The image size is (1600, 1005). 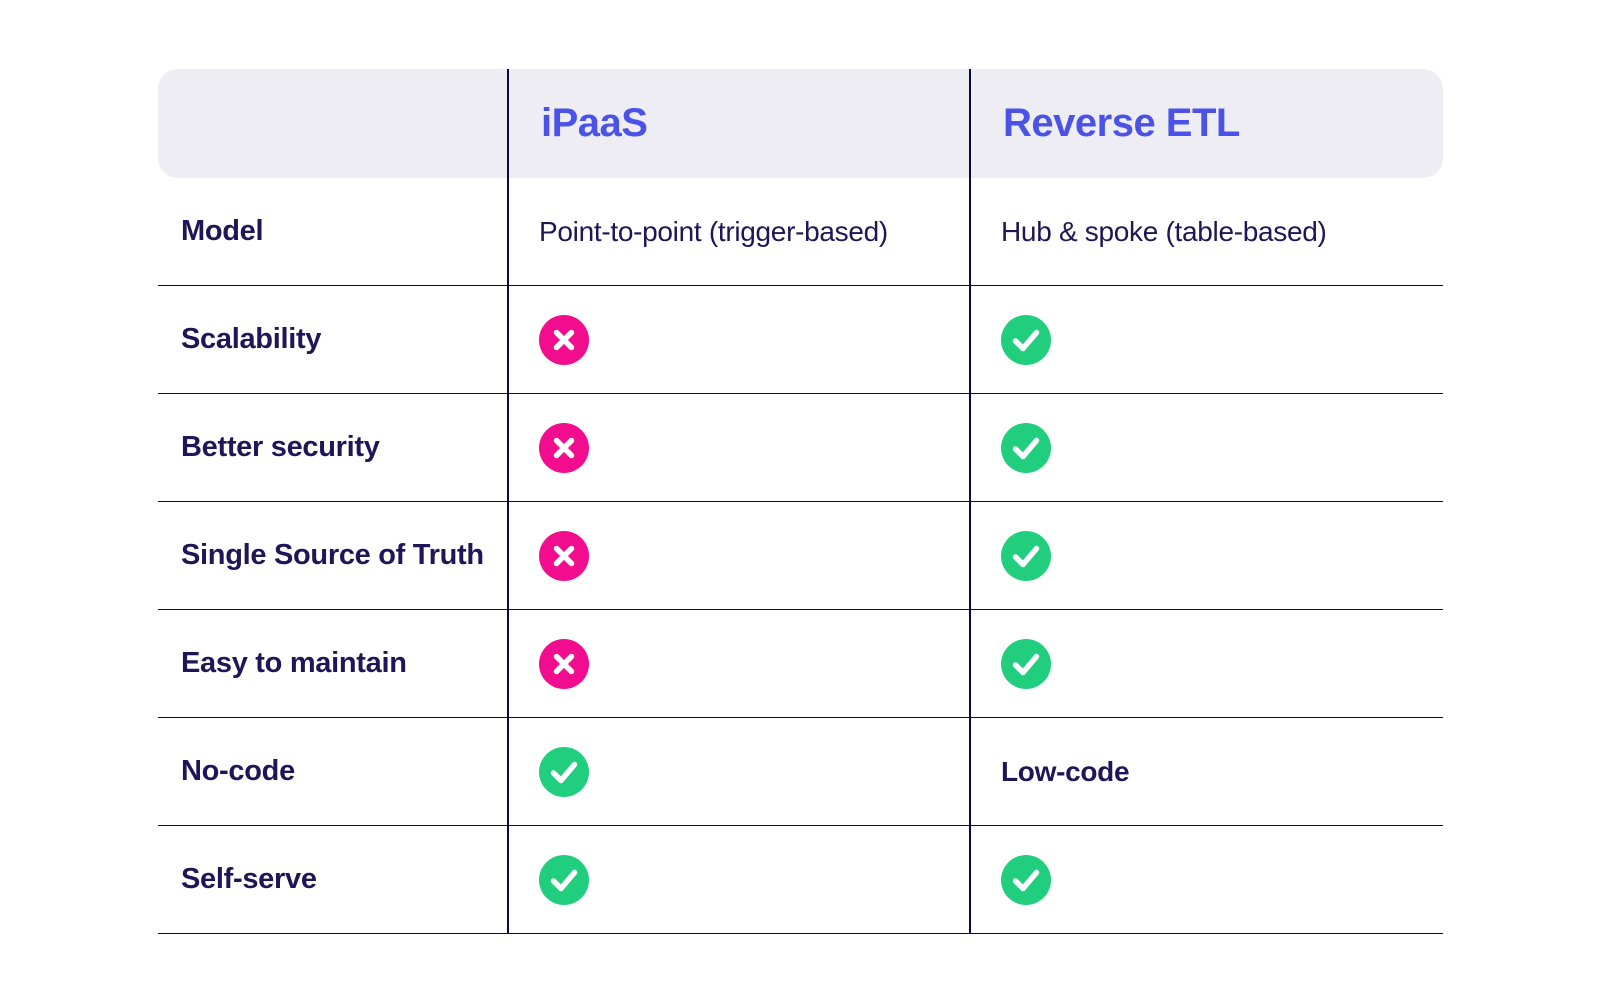 What do you see at coordinates (1164, 231) in the screenshot?
I see `cell-text: Hub & spoke (table-based)` at bounding box center [1164, 231].